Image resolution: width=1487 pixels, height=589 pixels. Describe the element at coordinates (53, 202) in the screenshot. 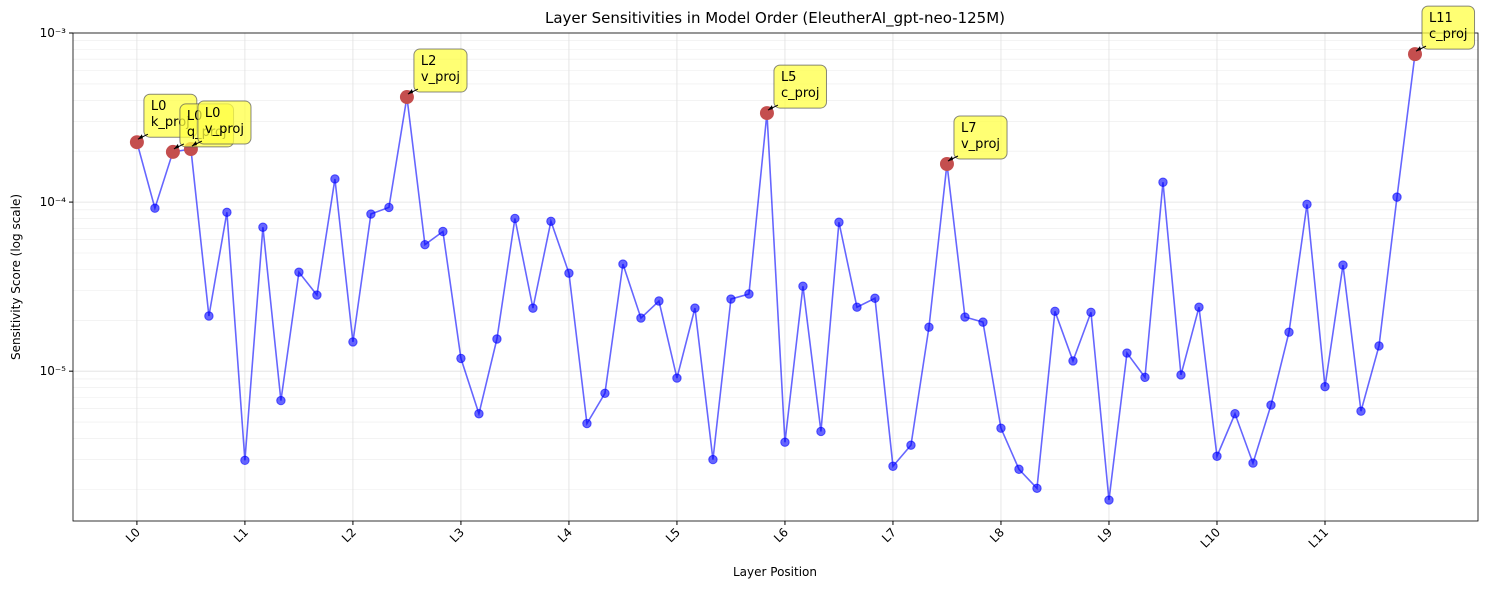

I see `y-tick-label: 10⁻⁴` at that location.